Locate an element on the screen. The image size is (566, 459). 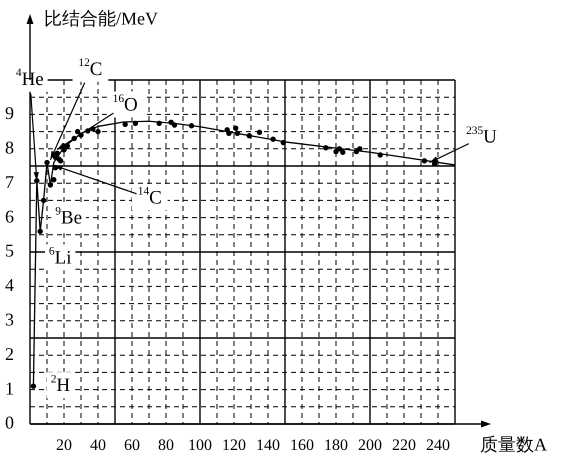
x-tick-label: 40 is located at coordinates (98, 445).